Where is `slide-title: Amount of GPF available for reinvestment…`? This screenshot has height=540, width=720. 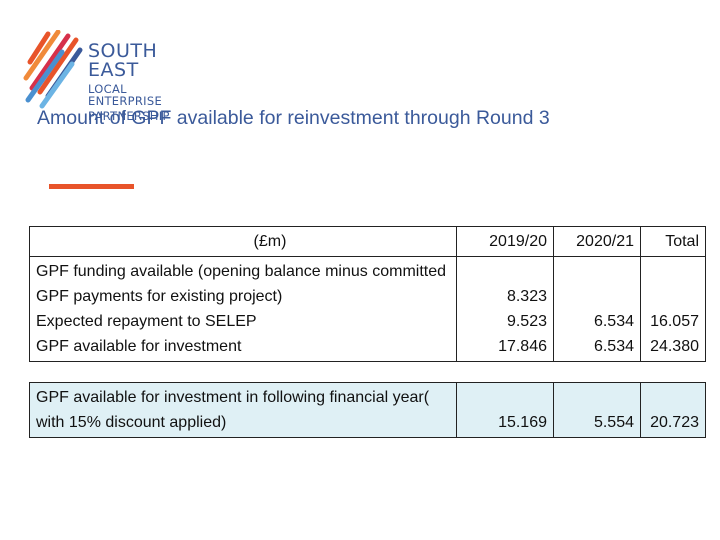
slide-title: Amount of GPF available for reinvestment… is located at coordinates (293, 118).